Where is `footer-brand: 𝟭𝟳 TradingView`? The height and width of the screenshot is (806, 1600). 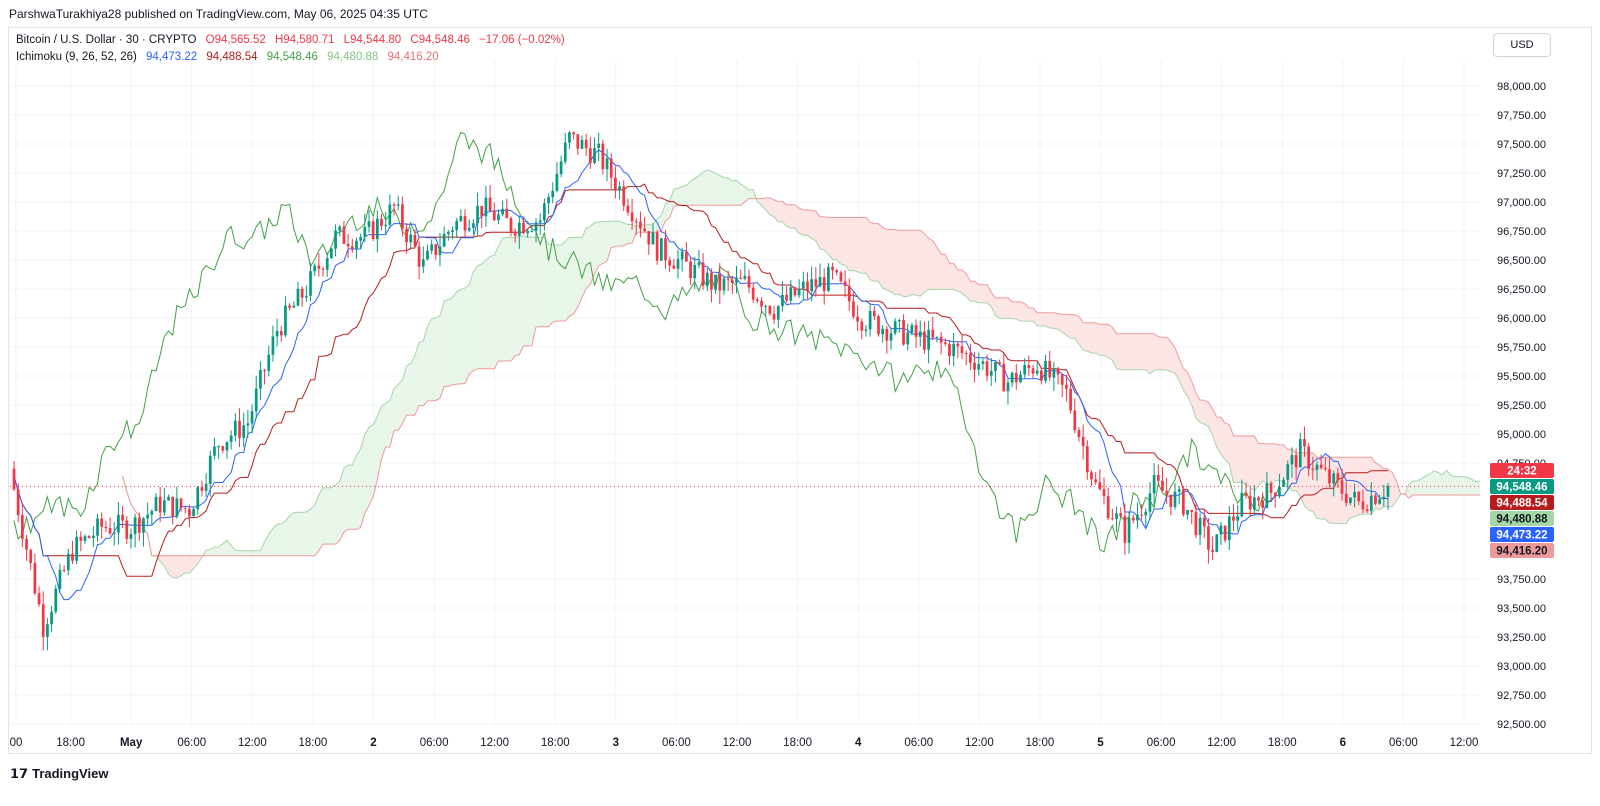
footer-brand: 𝟭𝟳 TradingView is located at coordinates (59, 774).